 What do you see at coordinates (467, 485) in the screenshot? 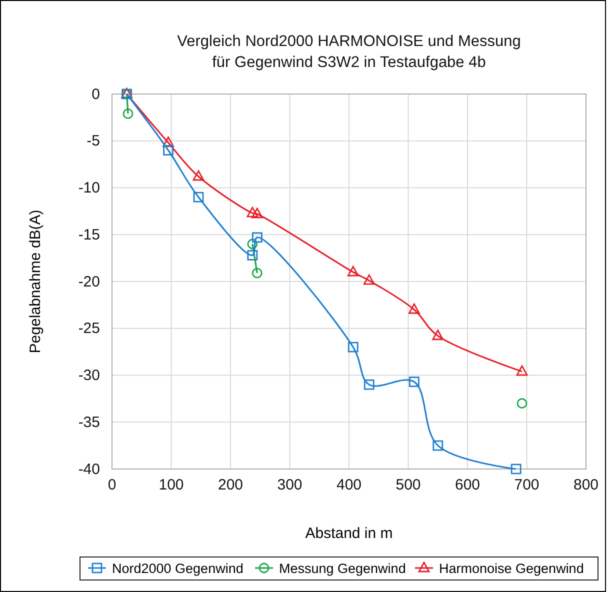
I see `x-tick-label: 600` at bounding box center [467, 485].